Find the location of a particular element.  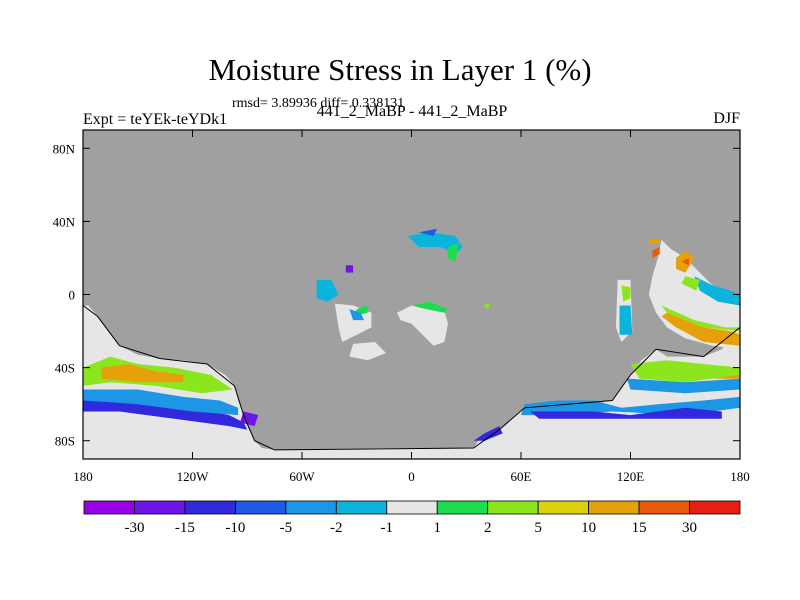

southern-ocean-blue-band is located at coordinates (161, 402).